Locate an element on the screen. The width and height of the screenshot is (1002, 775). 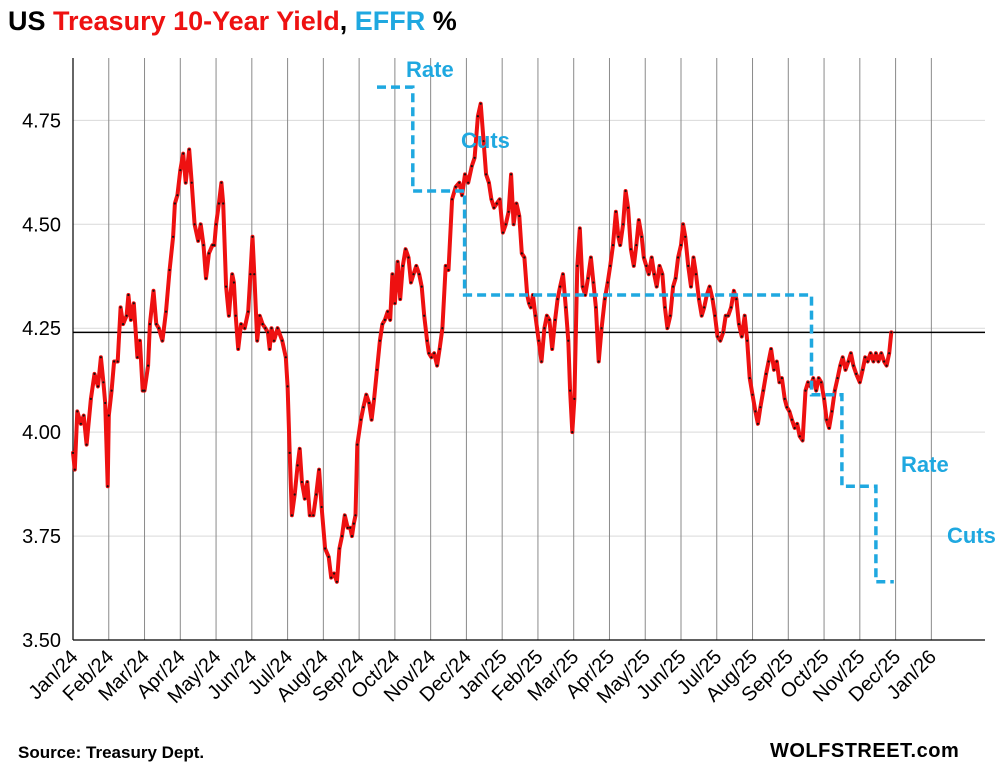
y-tick-label: 4.50 is located at coordinates (41, 225).